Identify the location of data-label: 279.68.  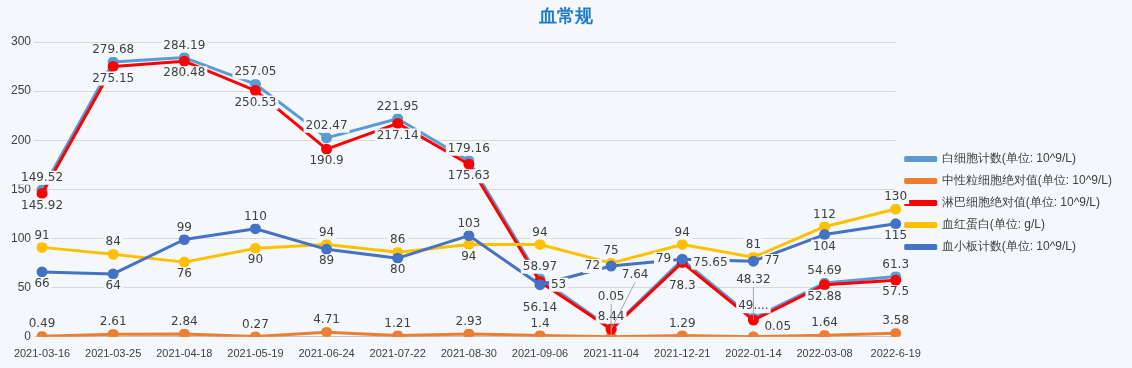
(113, 49).